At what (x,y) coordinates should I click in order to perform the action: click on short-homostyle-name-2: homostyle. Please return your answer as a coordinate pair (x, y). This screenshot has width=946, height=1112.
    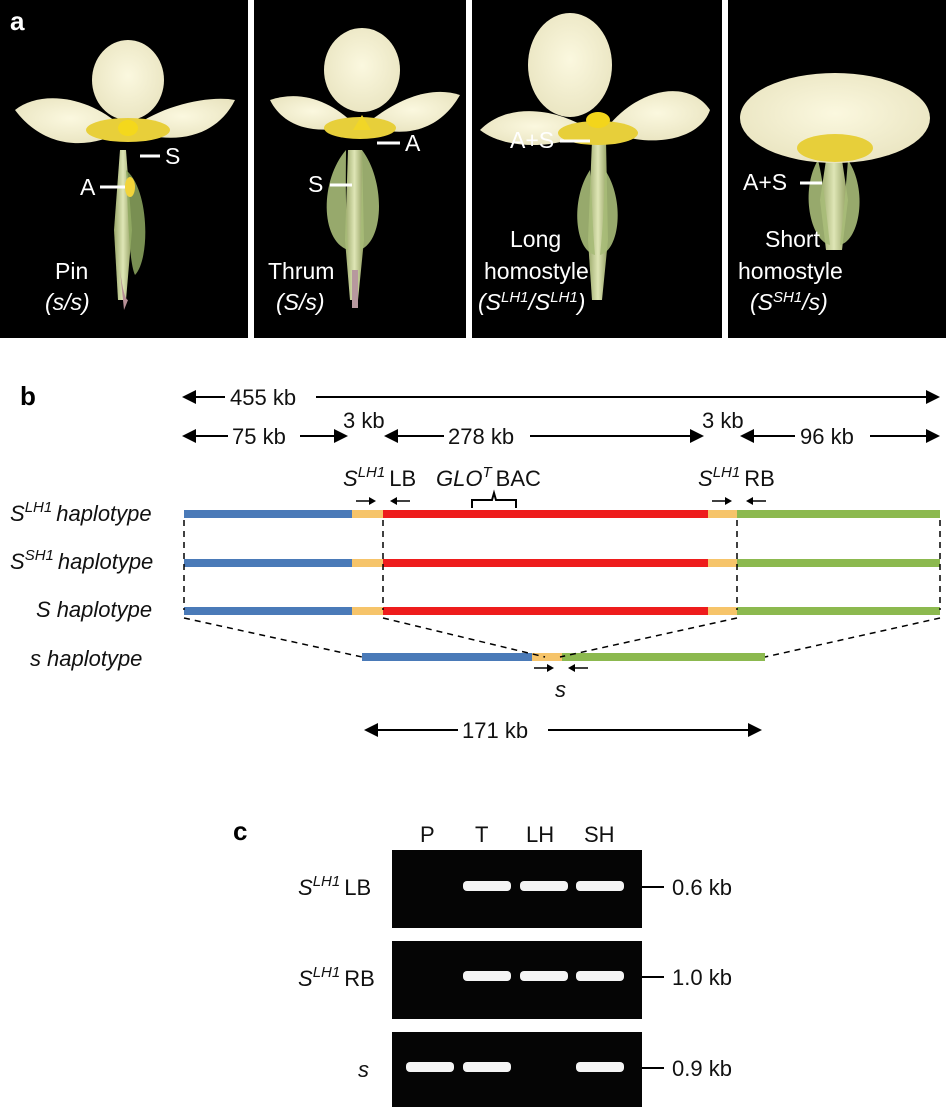
    Looking at the image, I should click on (790, 271).